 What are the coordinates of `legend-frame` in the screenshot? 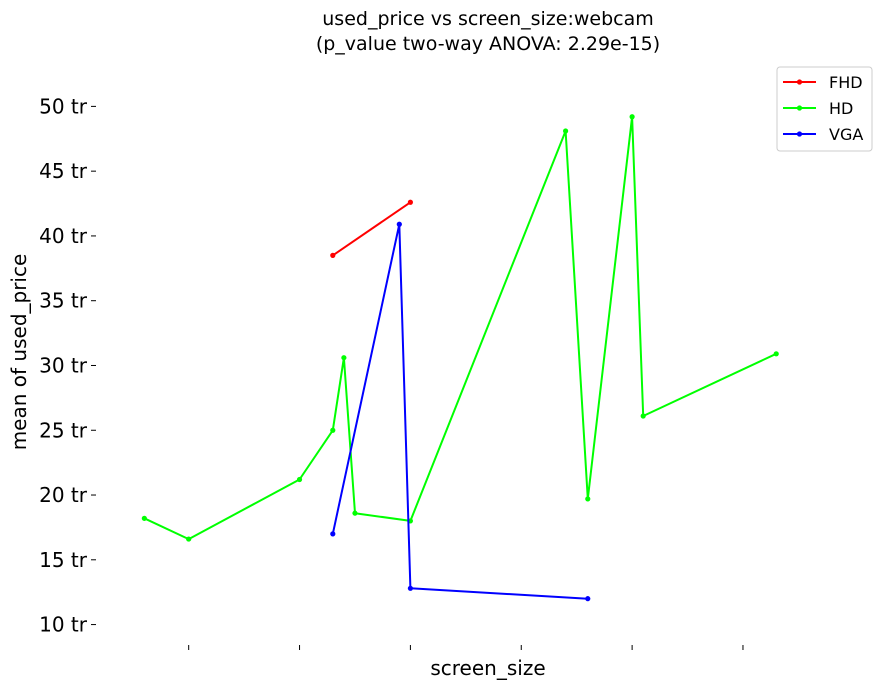 It's located at (824, 109).